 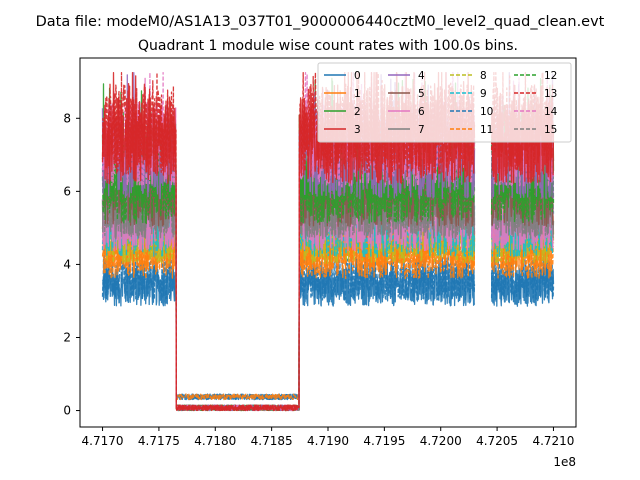 What do you see at coordinates (551, 112) in the screenshot?
I see `legend-label: 14` at bounding box center [551, 112].